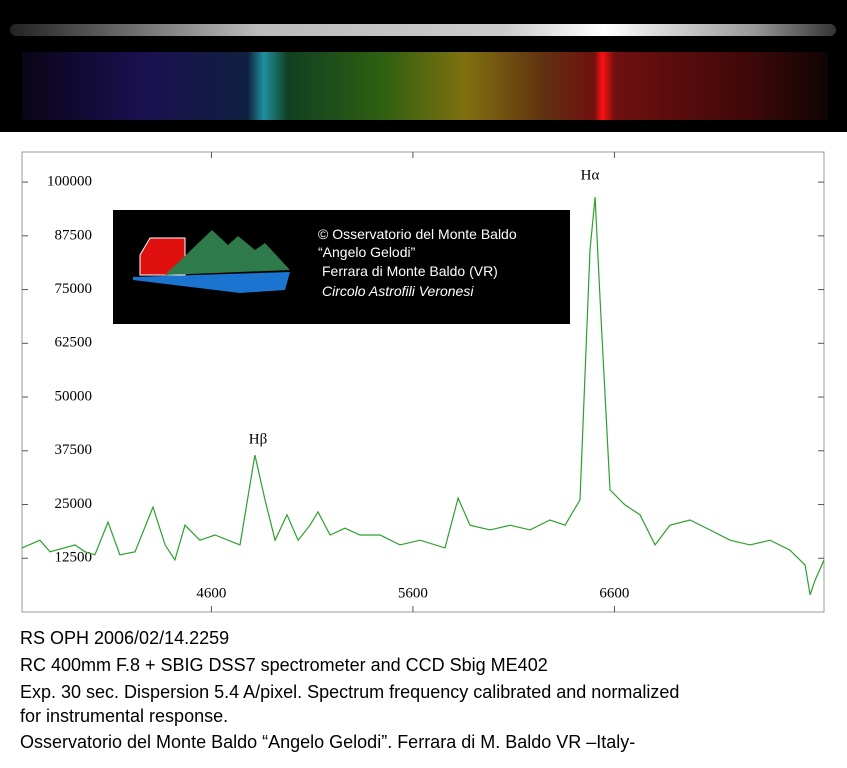 Image resolution: width=847 pixels, height=768 pixels. I want to click on logo-lake, so click(211, 282).